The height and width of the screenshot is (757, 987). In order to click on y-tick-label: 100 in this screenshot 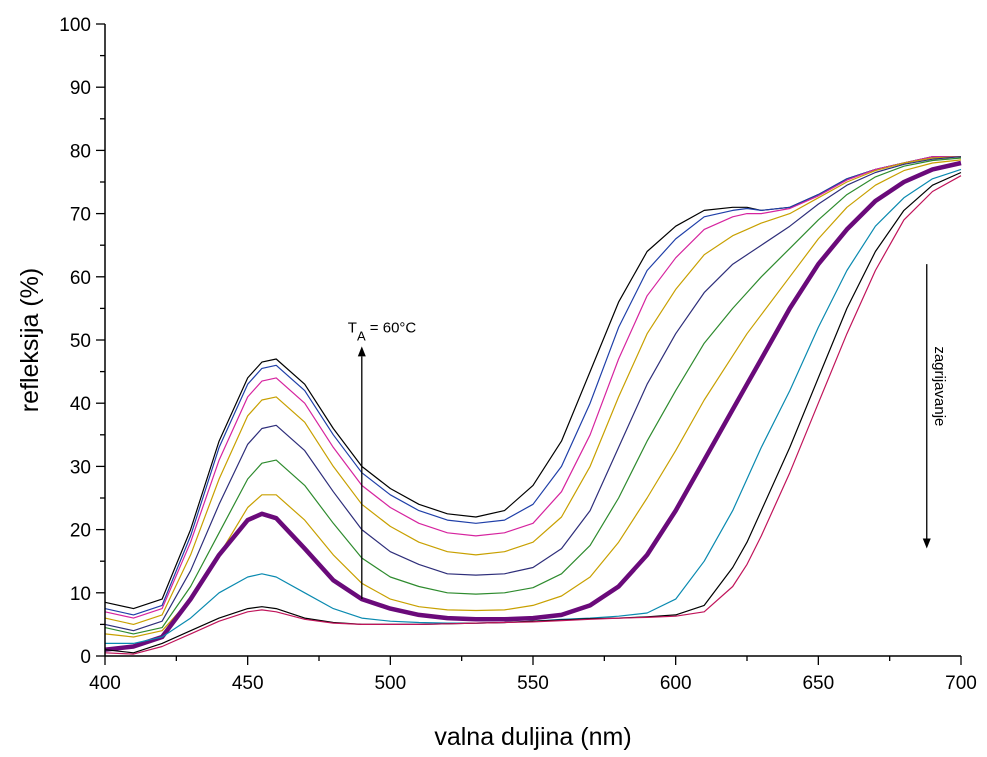, I will do `click(75, 25)`.